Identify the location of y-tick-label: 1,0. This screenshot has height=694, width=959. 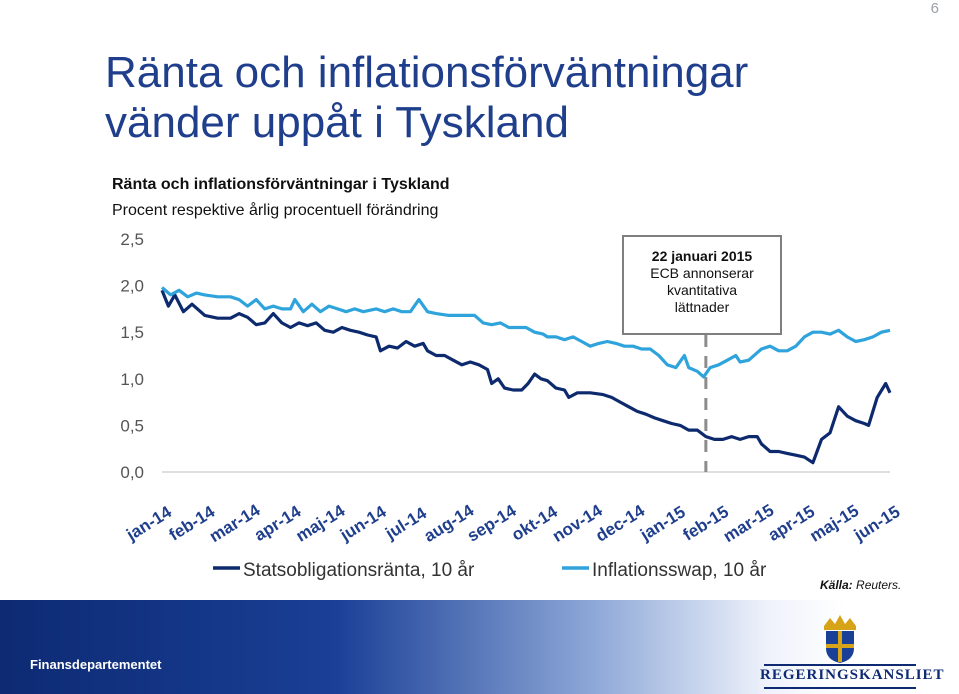
(132, 379).